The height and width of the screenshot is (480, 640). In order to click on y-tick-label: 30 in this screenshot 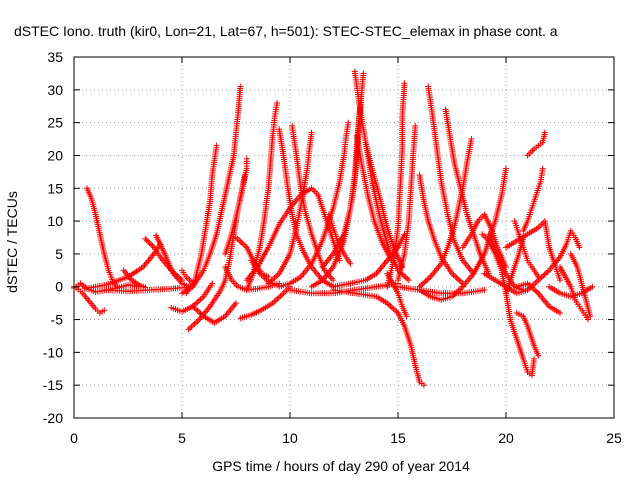, I will do `click(55, 90)`.